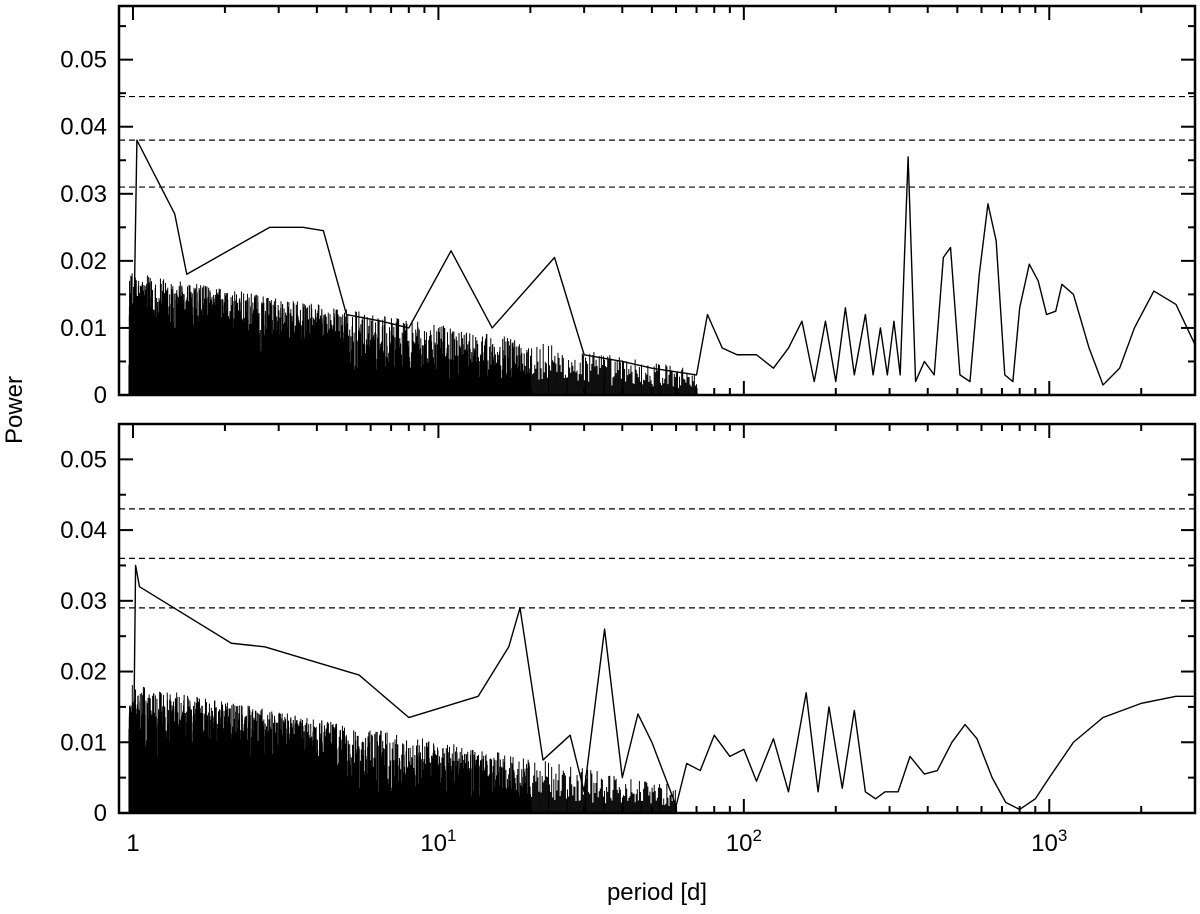 The image size is (1200, 914). I want to click on bot-ytick-label-5: 0.05, so click(83, 459).